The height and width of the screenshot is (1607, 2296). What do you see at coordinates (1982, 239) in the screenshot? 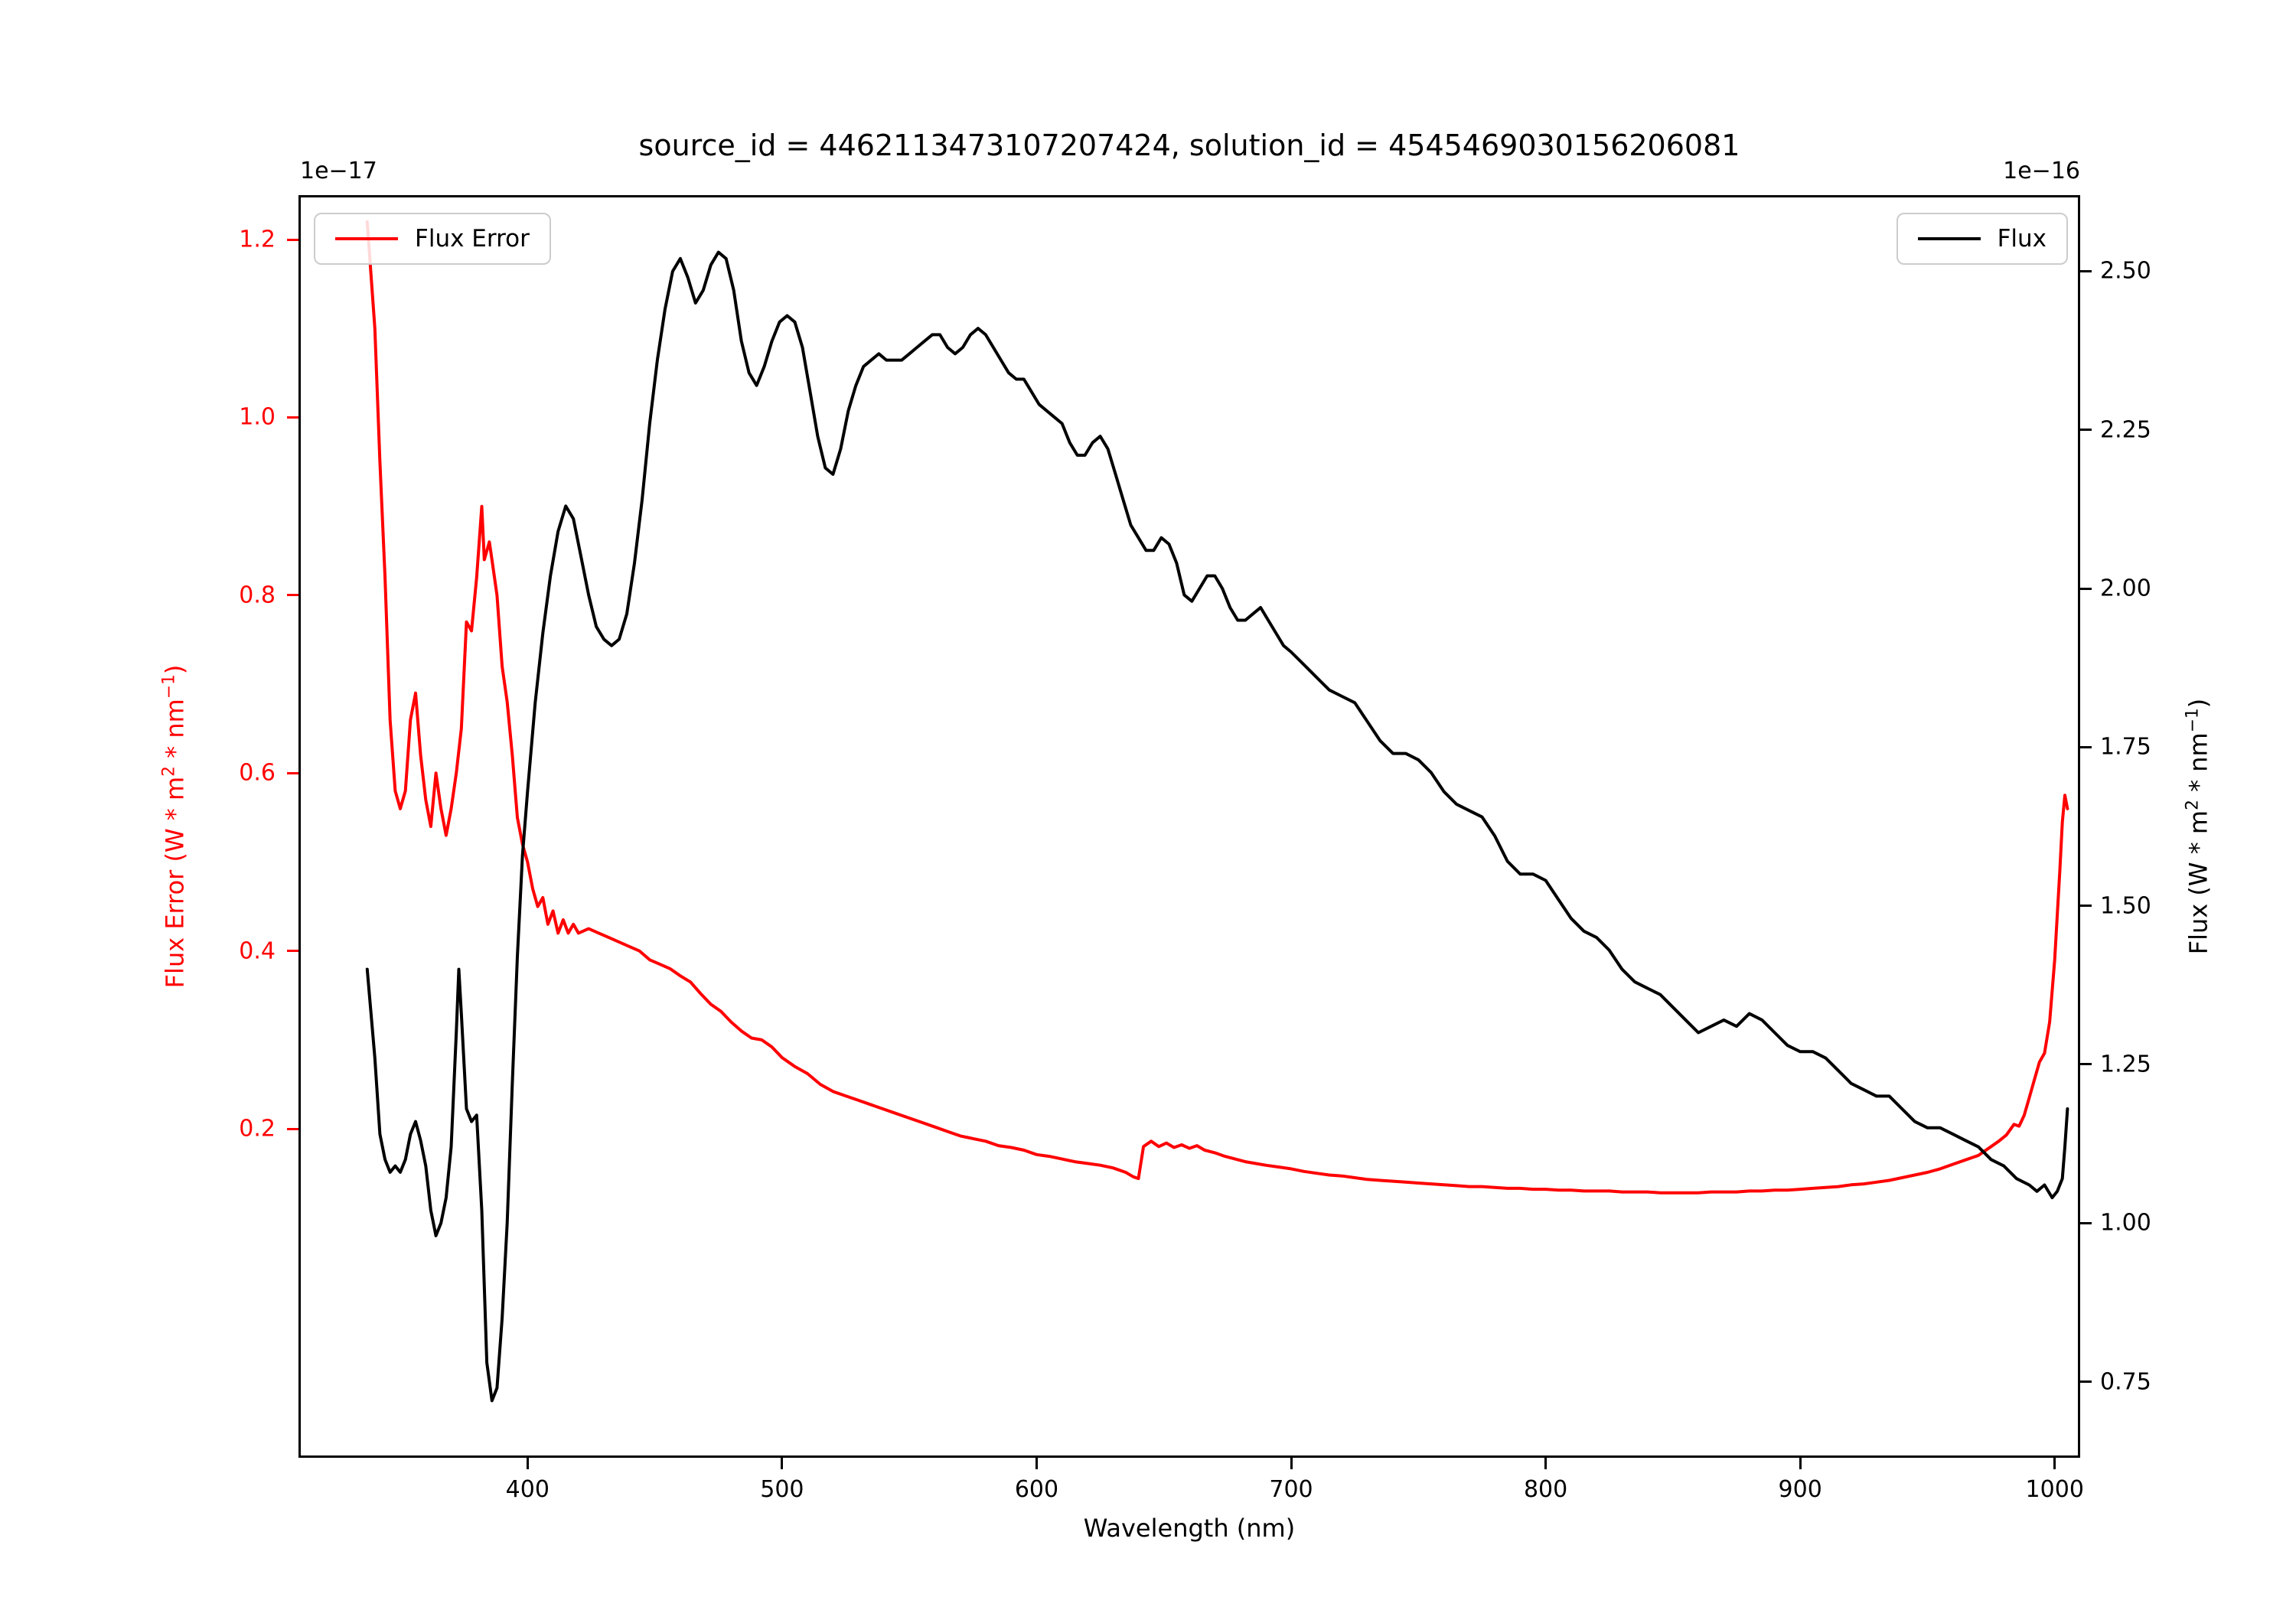
I see `legend-flux: Flux` at bounding box center [1982, 239].